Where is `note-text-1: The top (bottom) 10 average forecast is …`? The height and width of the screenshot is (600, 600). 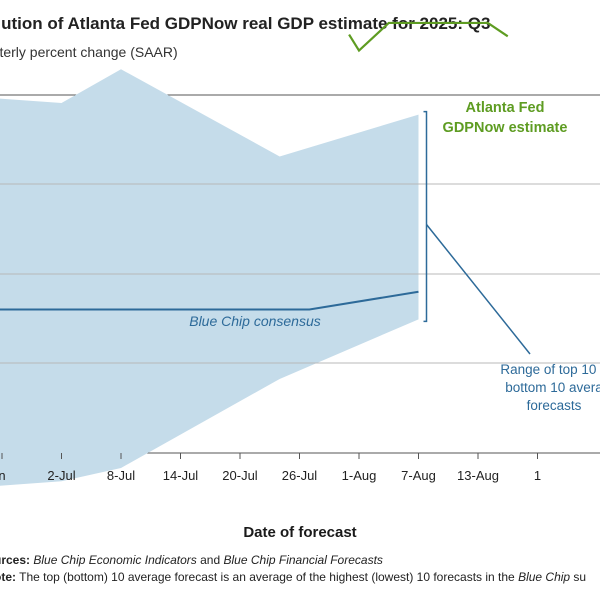
note-text-1: The top (bottom) 10 average forecast is … is located at coordinates (267, 577).